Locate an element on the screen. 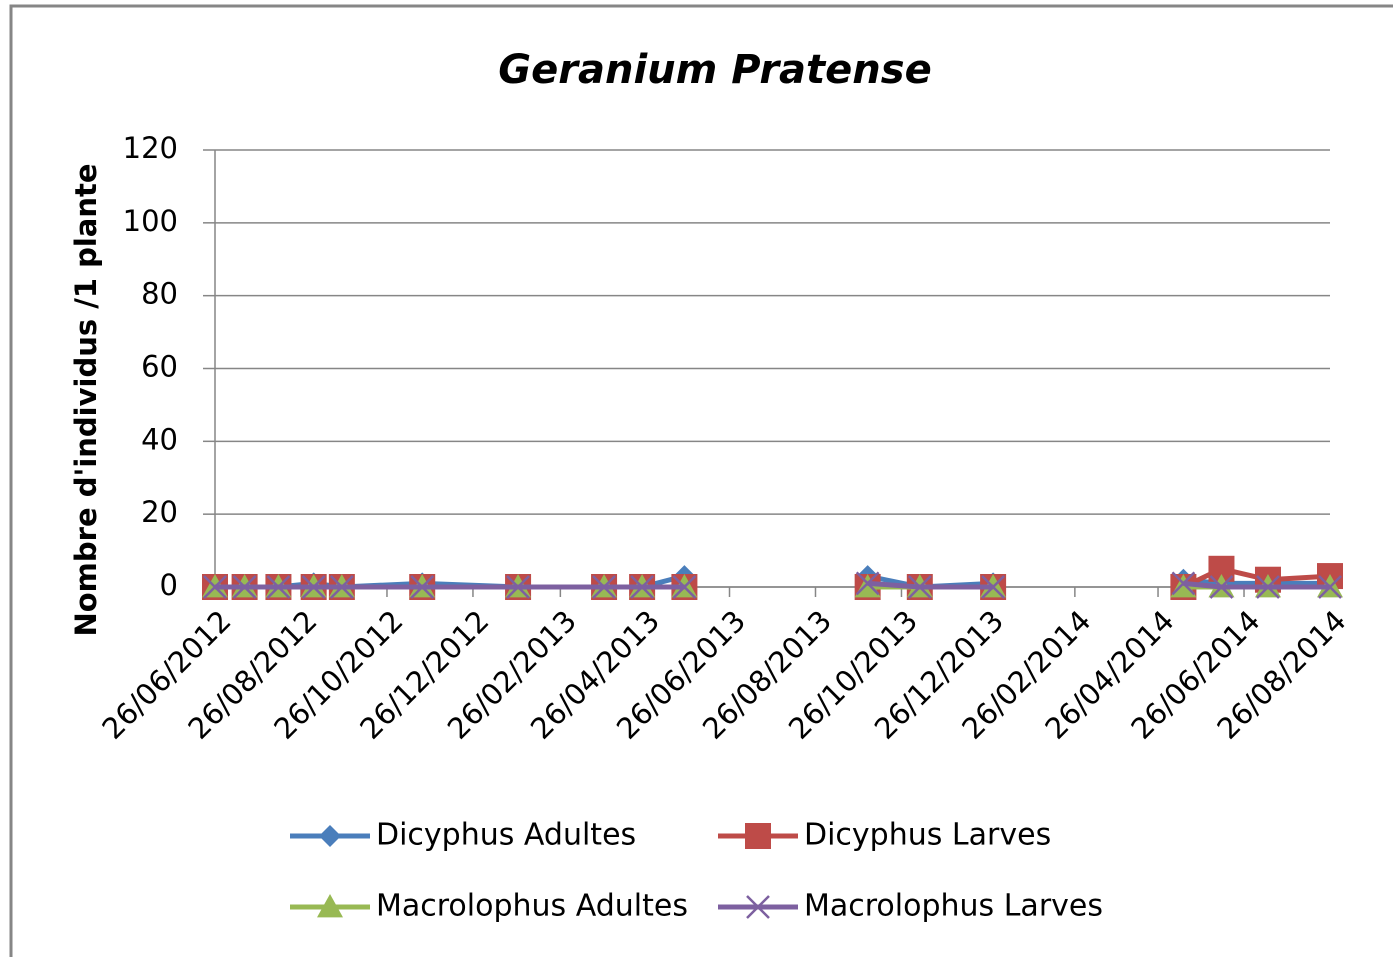 The width and height of the screenshot is (1393, 957). chart-title: Geranium Pratense is located at coordinates (714, 70).